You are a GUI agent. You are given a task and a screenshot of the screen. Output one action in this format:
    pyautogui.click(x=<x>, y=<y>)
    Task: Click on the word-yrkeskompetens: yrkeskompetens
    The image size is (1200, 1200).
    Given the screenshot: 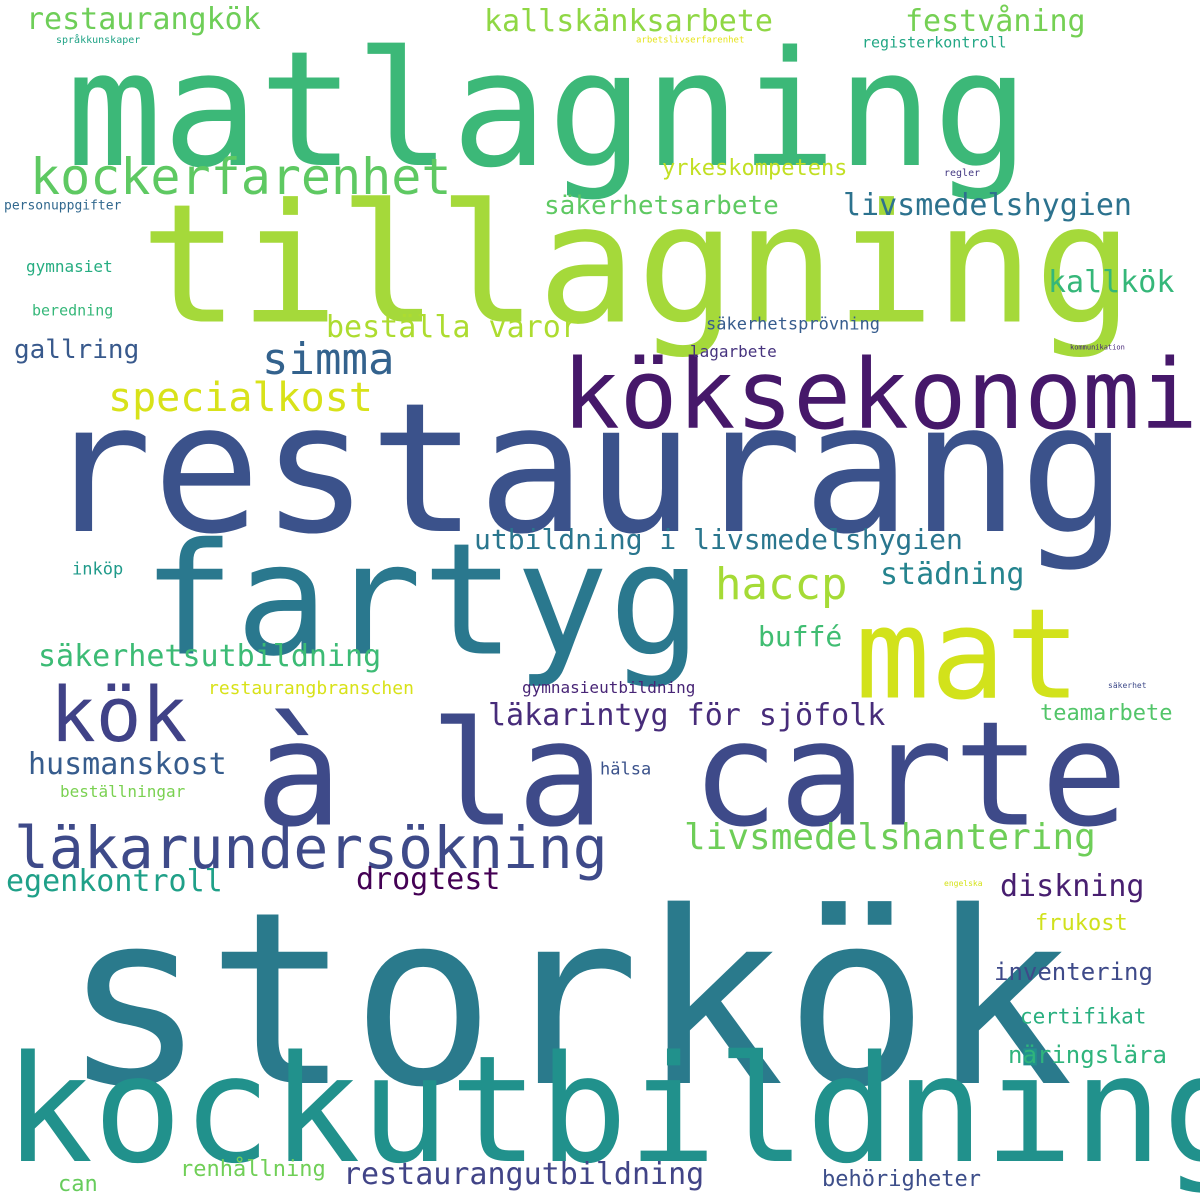 What is the action you would take?
    pyautogui.click(x=755, y=168)
    